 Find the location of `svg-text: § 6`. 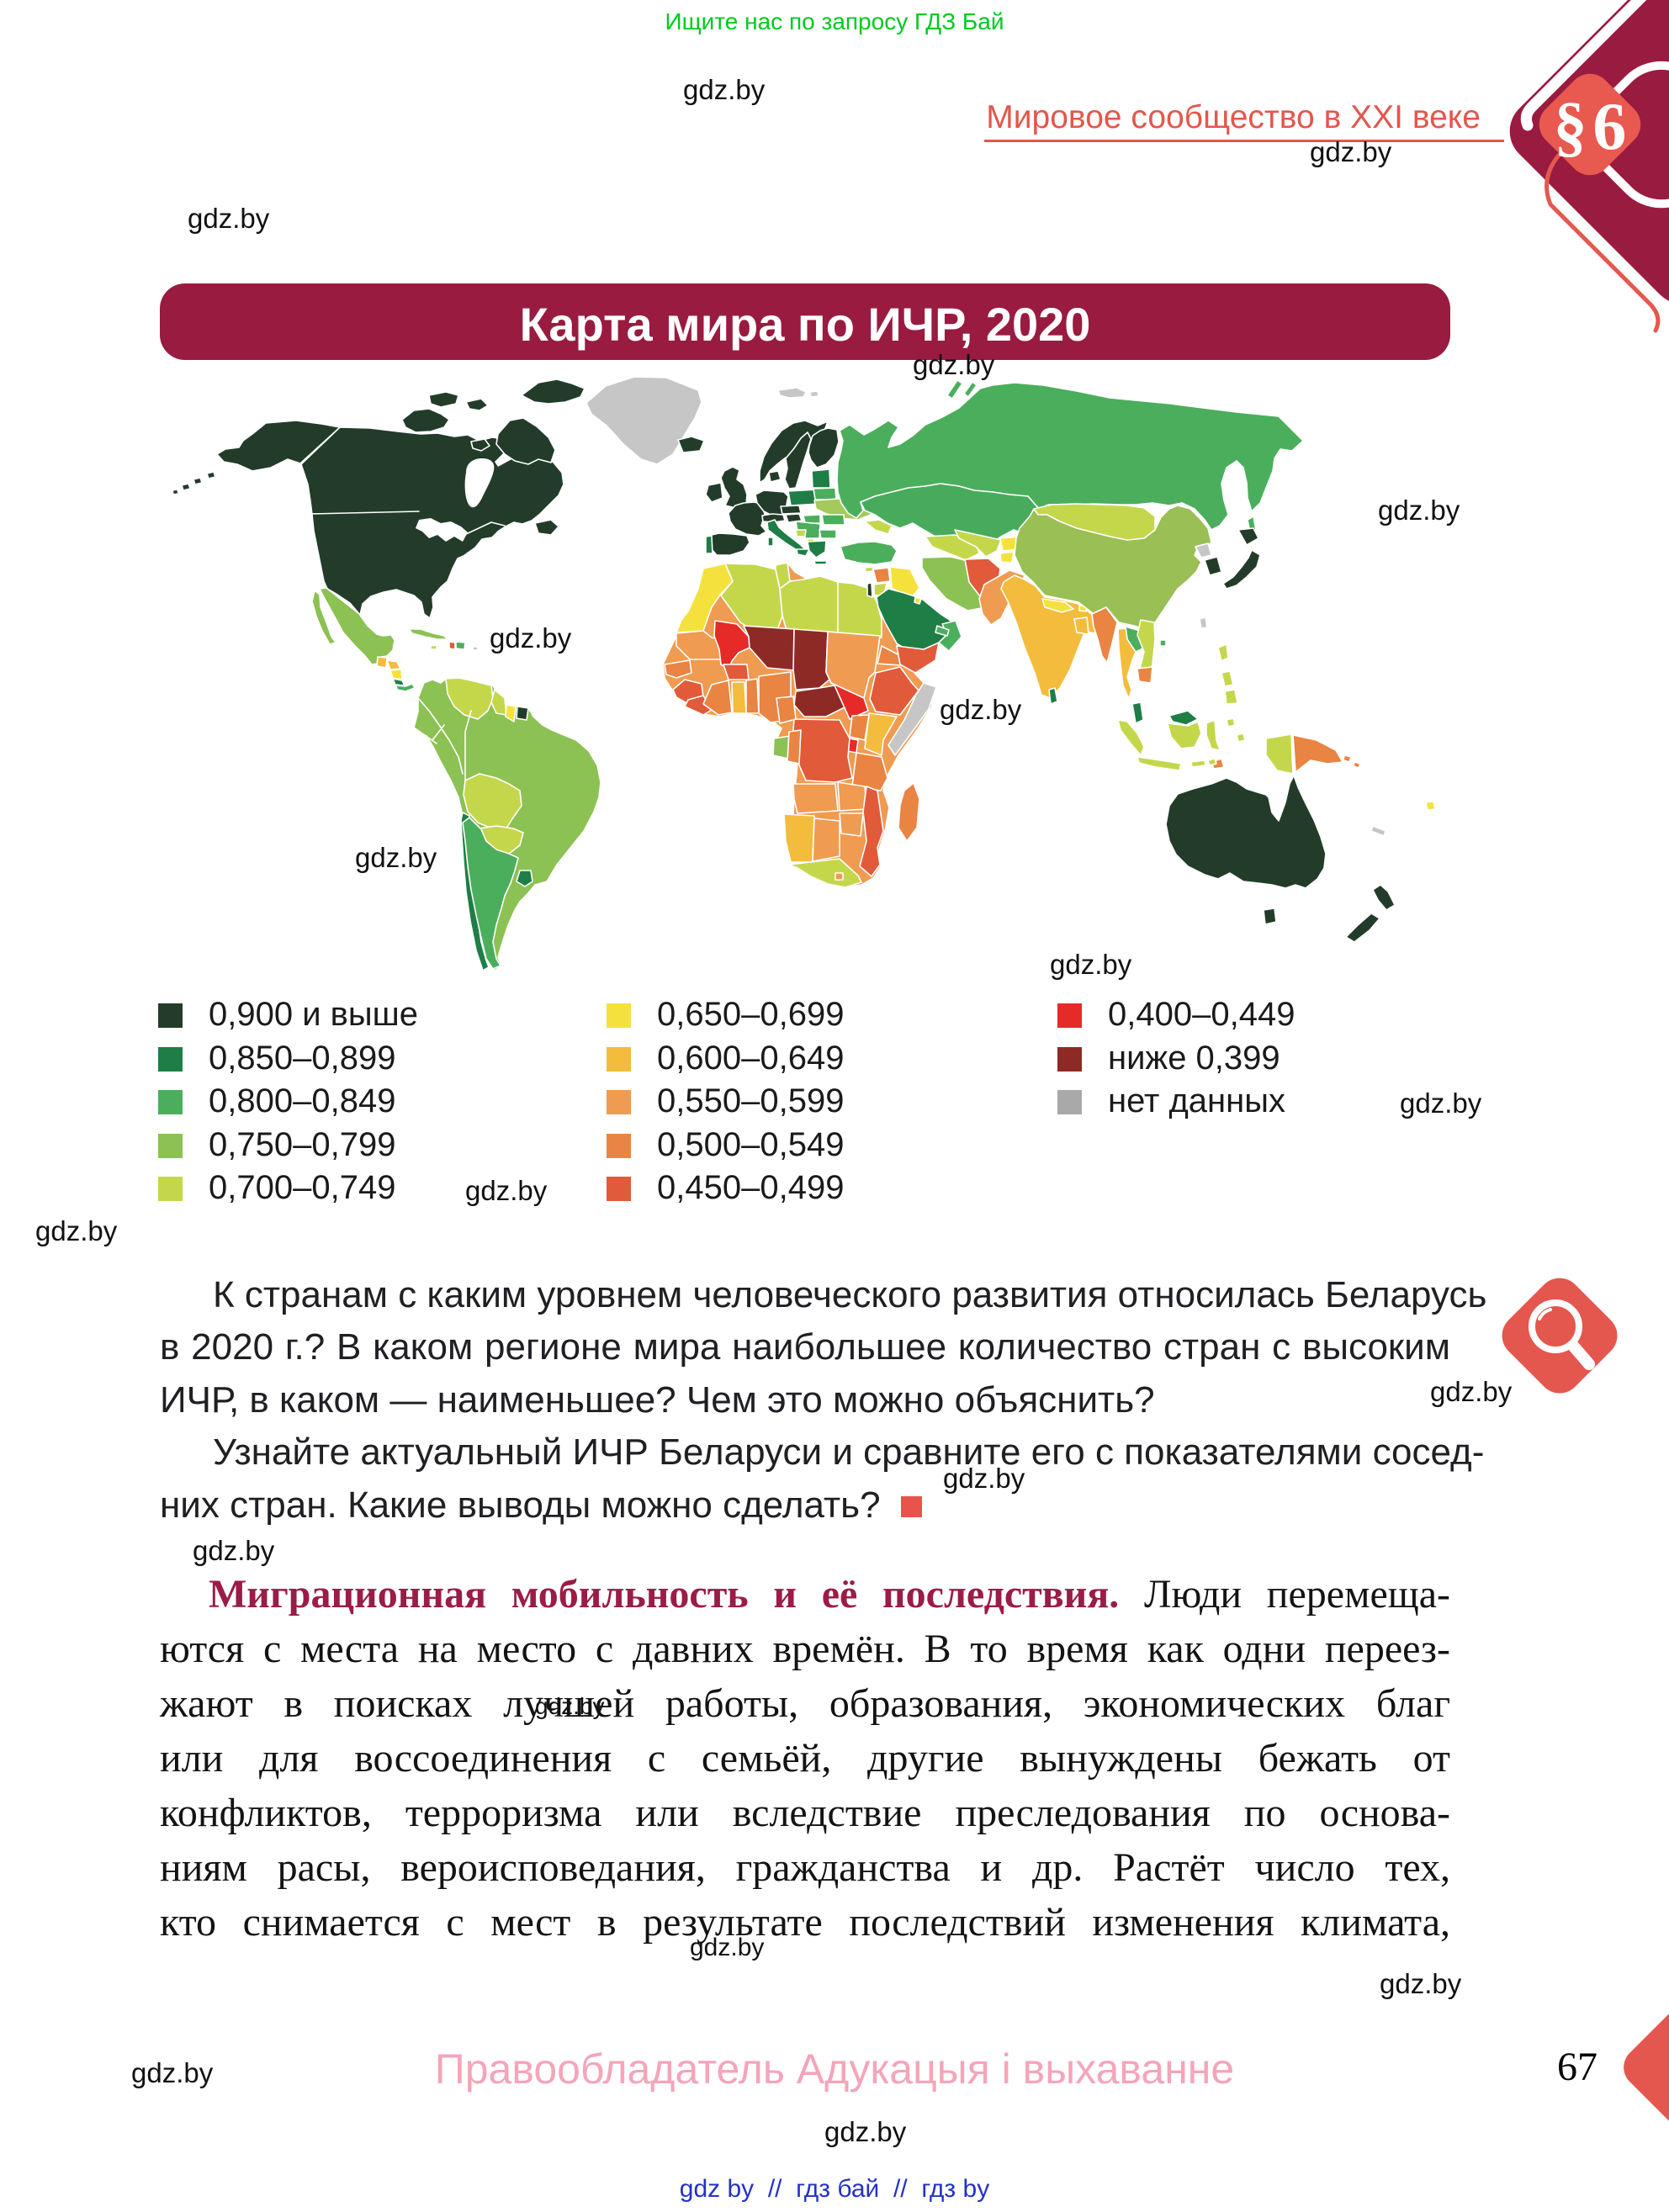

svg-text: § 6 is located at coordinates (1590, 127).